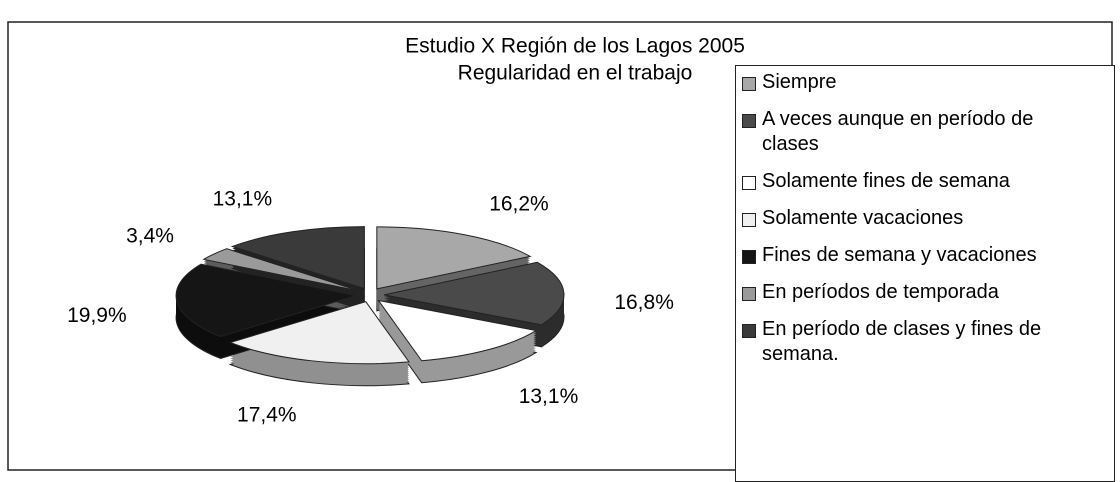 This screenshot has width=1120, height=482. I want to click on data-label: 17,4%, so click(267, 415).